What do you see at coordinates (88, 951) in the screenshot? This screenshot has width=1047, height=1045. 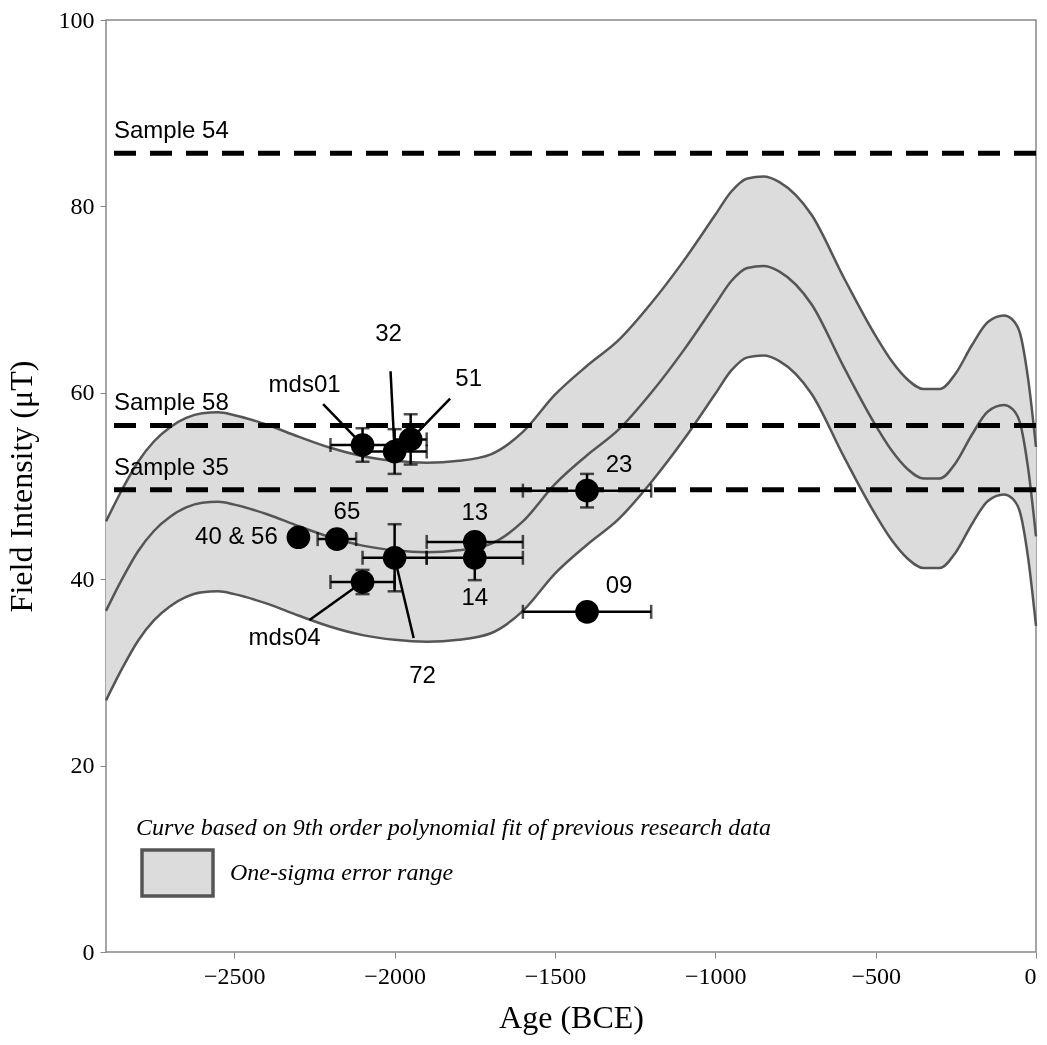 I see `y-tick-label: 0` at bounding box center [88, 951].